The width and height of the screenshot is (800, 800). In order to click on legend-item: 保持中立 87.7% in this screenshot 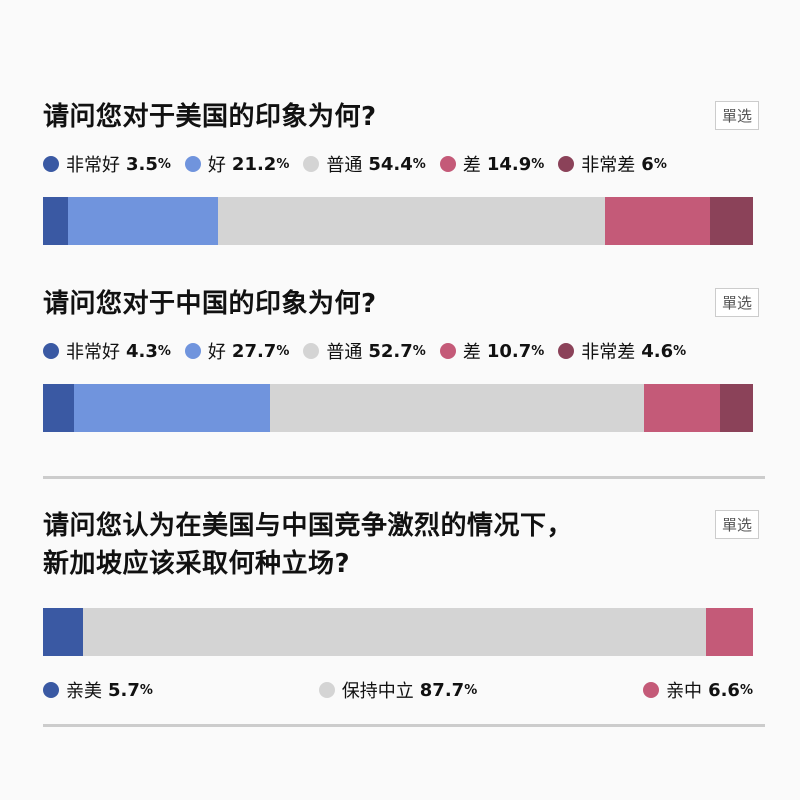, I will do `click(398, 690)`.